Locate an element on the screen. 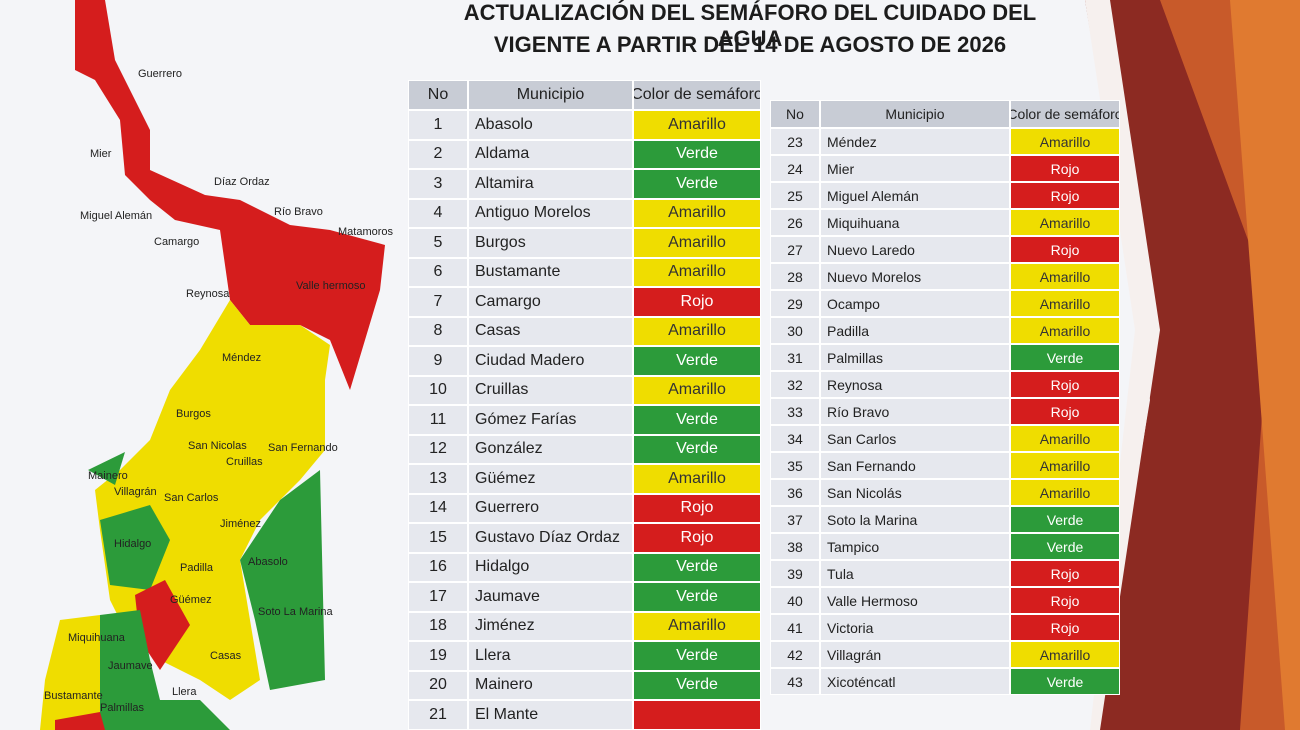 The image size is (1300, 730). row-number: 8 is located at coordinates (438, 331).